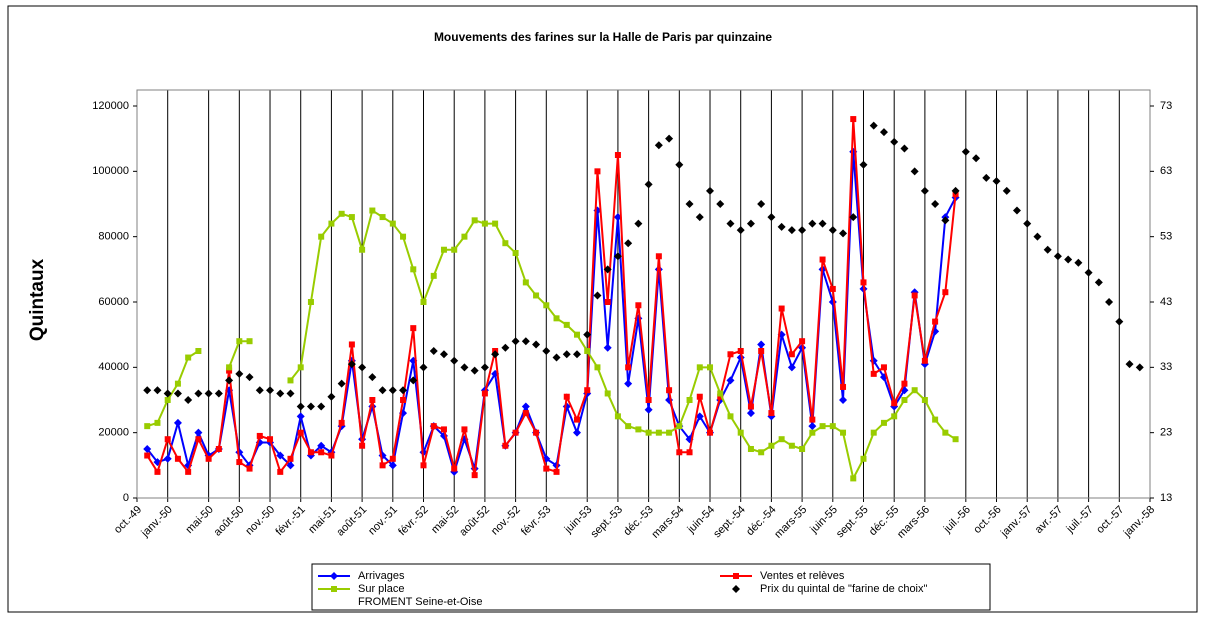 The height and width of the screenshot is (619, 1206). What do you see at coordinates (1166, 106) in the screenshot?
I see `y2-tick-label: 73` at bounding box center [1166, 106].